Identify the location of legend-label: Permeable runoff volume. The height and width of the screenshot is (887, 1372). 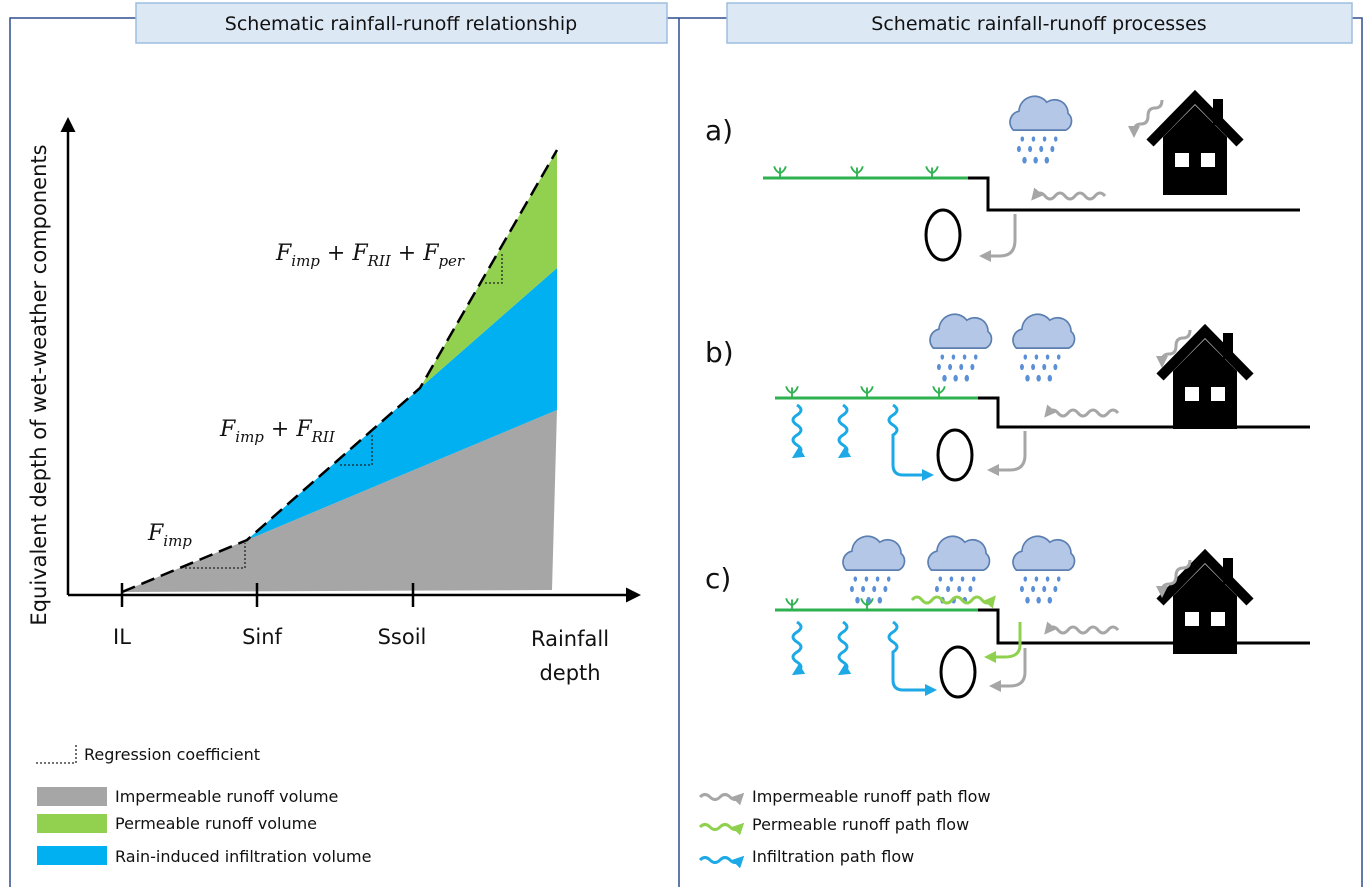
(216, 823).